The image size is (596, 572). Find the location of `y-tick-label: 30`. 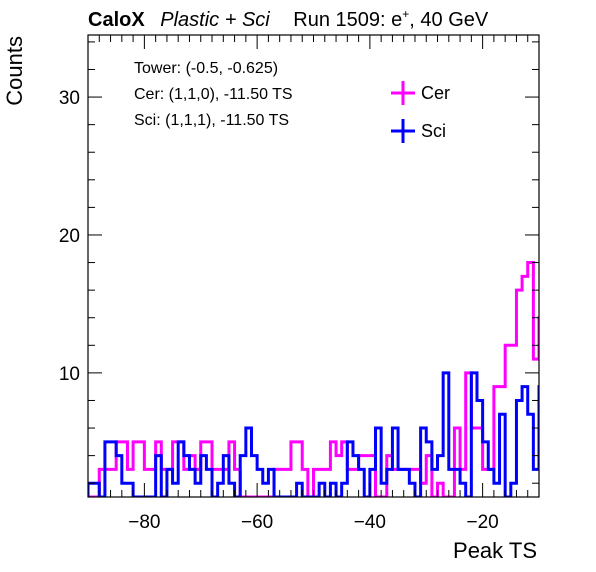

y-tick-label: 30 is located at coordinates (69, 98).